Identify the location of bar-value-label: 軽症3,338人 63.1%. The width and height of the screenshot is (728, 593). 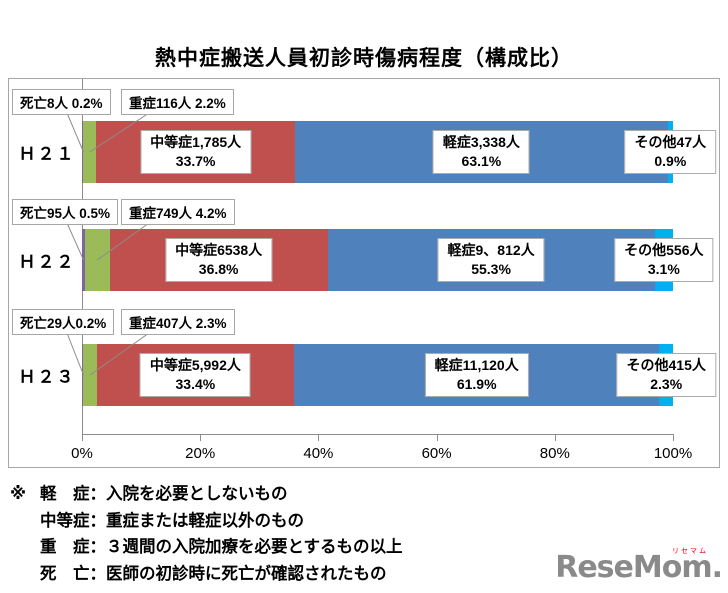
(481, 152).